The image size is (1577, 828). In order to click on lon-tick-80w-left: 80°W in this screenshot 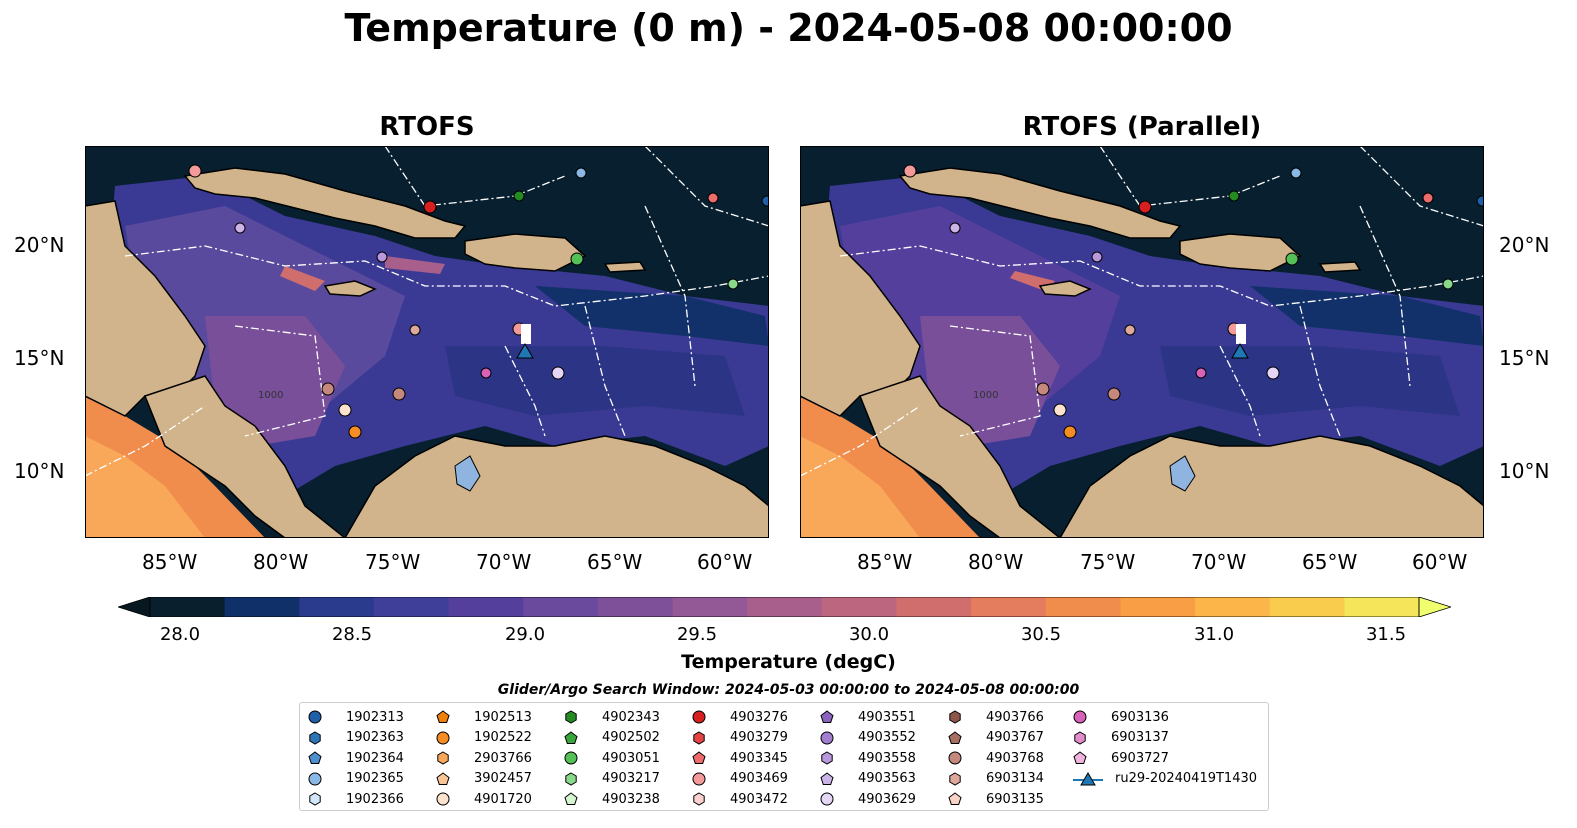, I will do `click(281, 562)`.